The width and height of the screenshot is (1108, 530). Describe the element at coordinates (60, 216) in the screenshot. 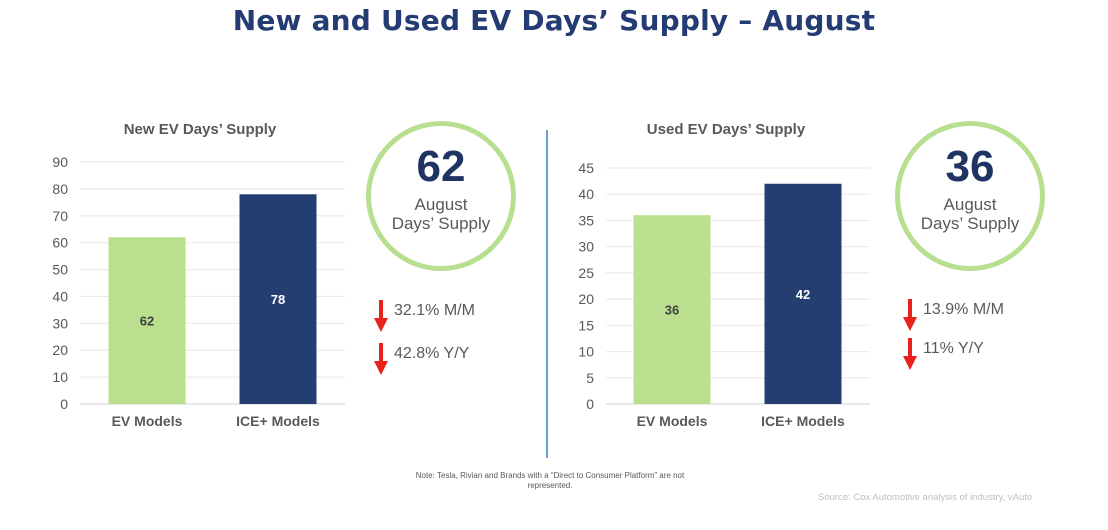

I see `new-y-tick-label: 70` at that location.